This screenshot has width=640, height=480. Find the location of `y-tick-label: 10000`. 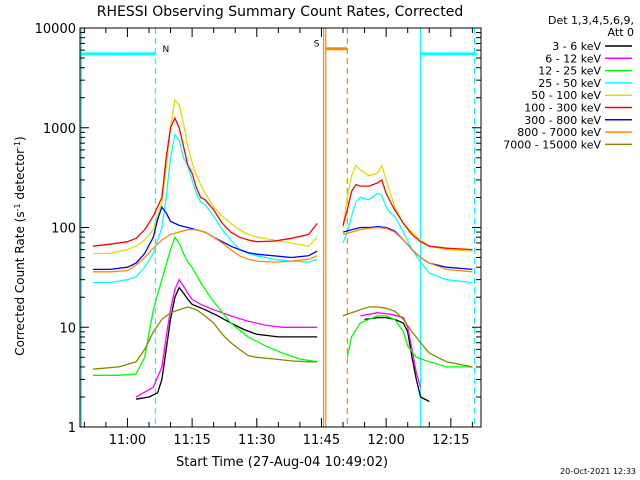

y-tick-label: 10000 is located at coordinates (55, 29).